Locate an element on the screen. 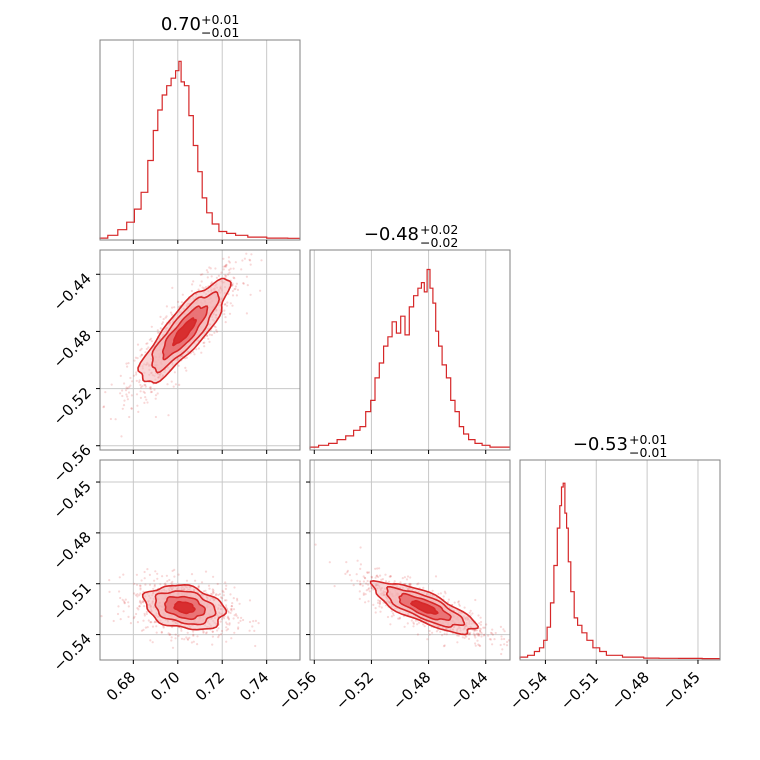 The width and height of the screenshot is (760, 760). title-param-1-minus: −0.01 is located at coordinates (220, 32).